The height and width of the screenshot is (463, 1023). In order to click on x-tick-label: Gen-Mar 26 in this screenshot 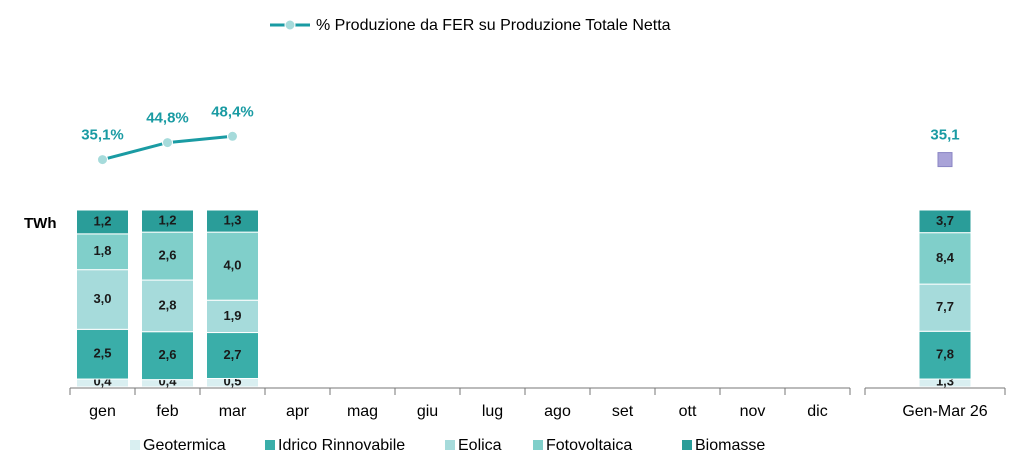, I will do `click(944, 411)`.